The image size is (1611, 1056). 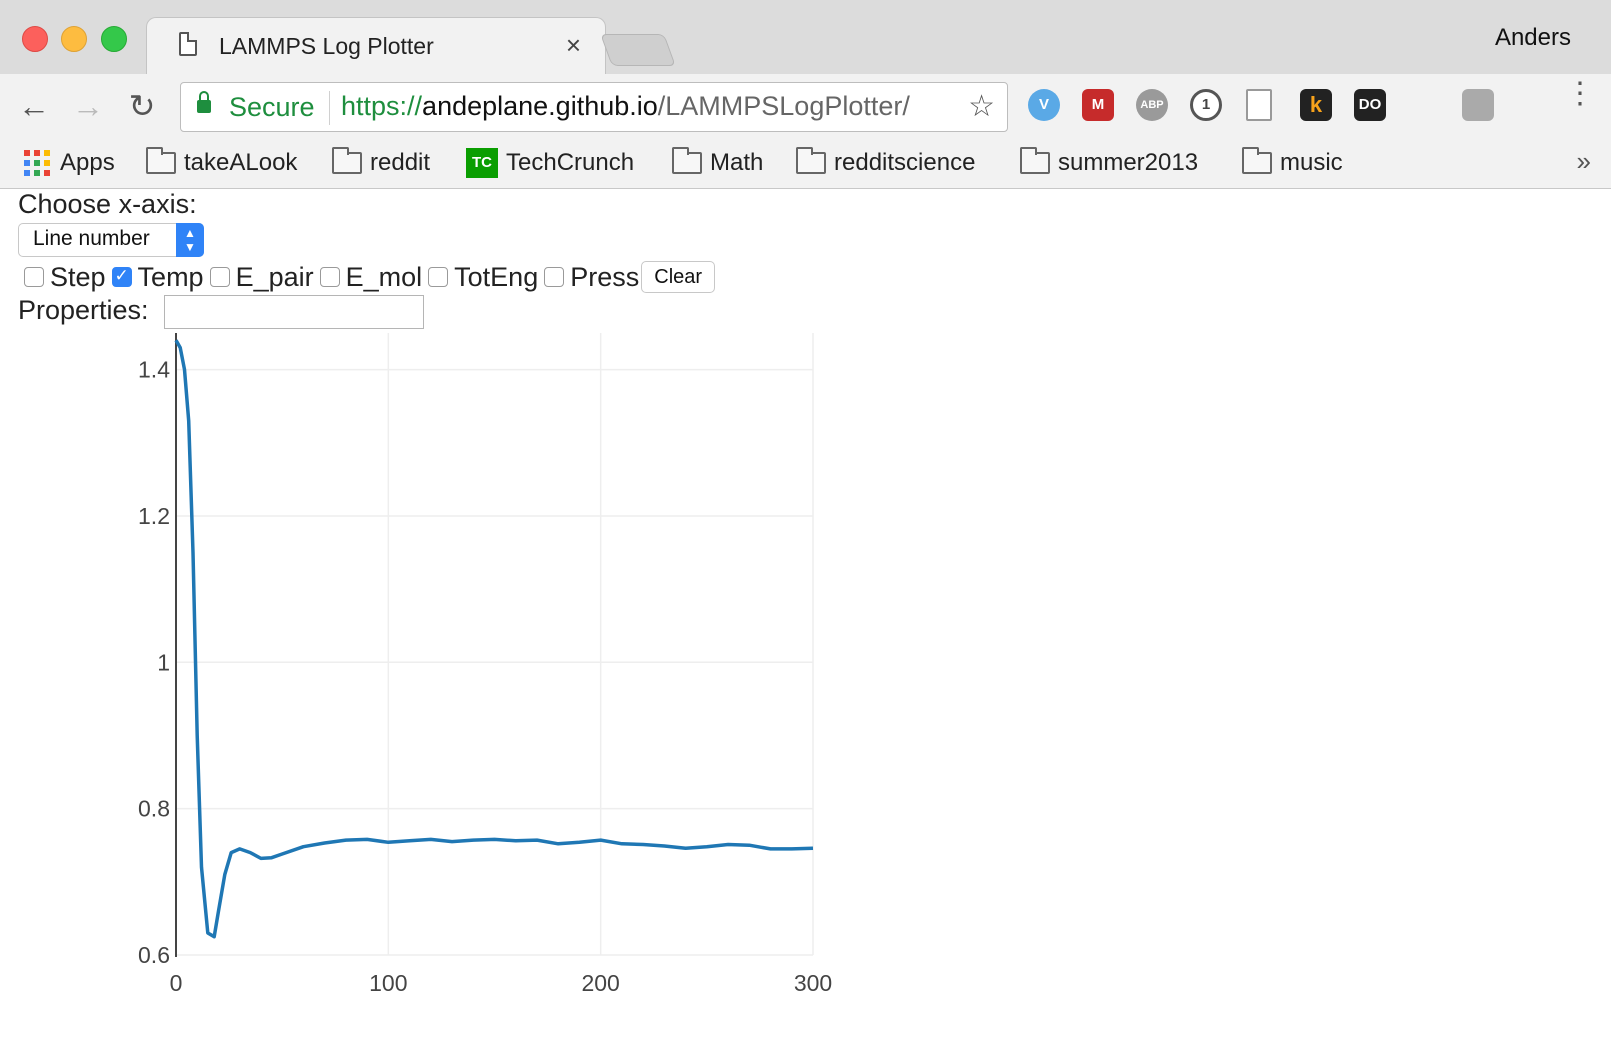 I want to click on checkbox-step, so click(x=34, y=277).